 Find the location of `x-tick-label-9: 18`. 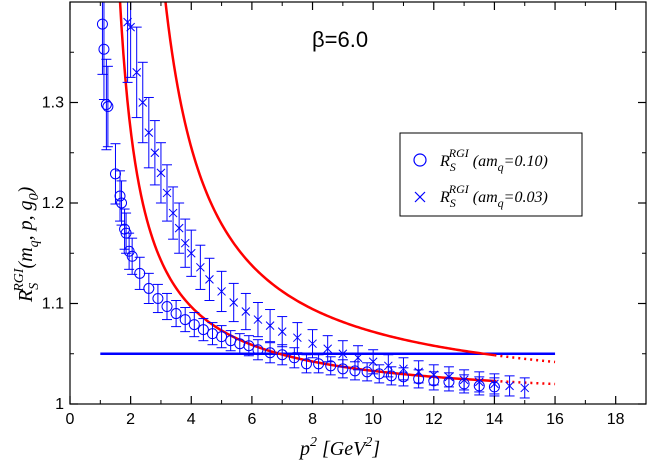

x-tick-label-9: 18 is located at coordinates (616, 419).